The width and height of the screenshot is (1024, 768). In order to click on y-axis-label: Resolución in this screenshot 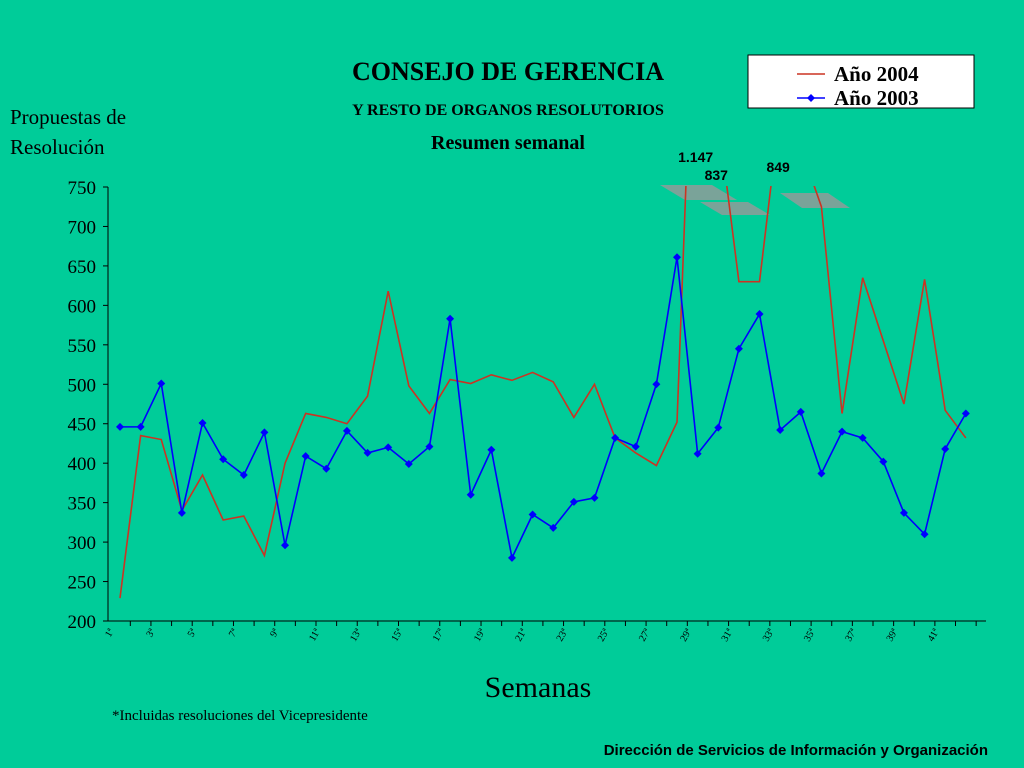, I will do `click(57, 147)`.